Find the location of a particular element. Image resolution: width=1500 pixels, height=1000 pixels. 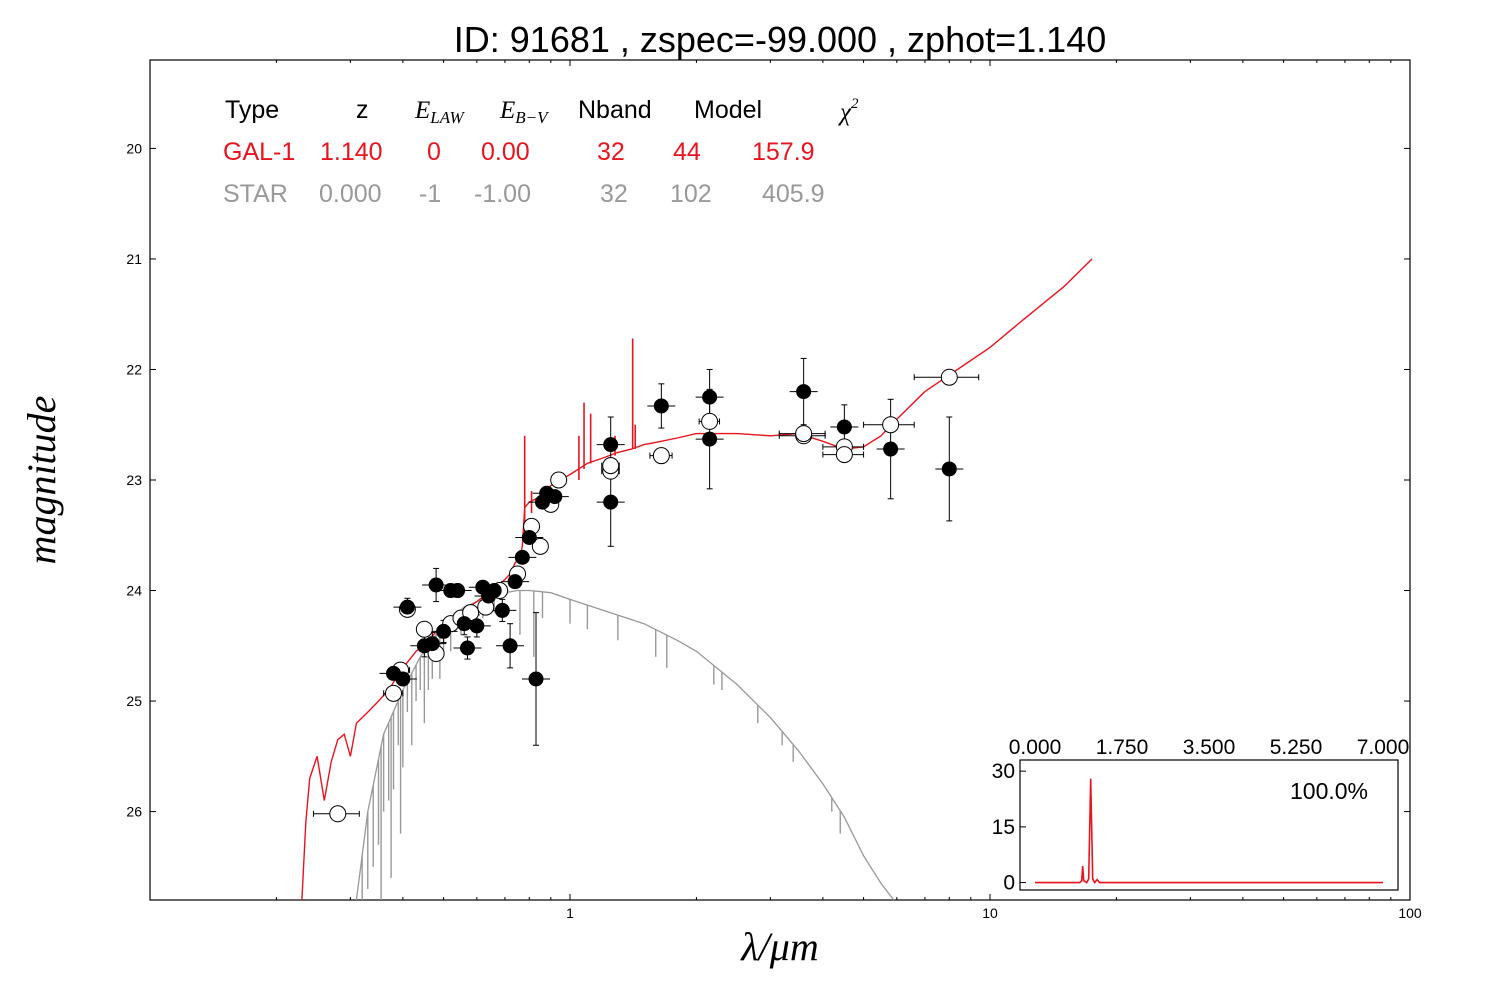

table-header-ebv-symbol: E is located at coordinates (507, 110).